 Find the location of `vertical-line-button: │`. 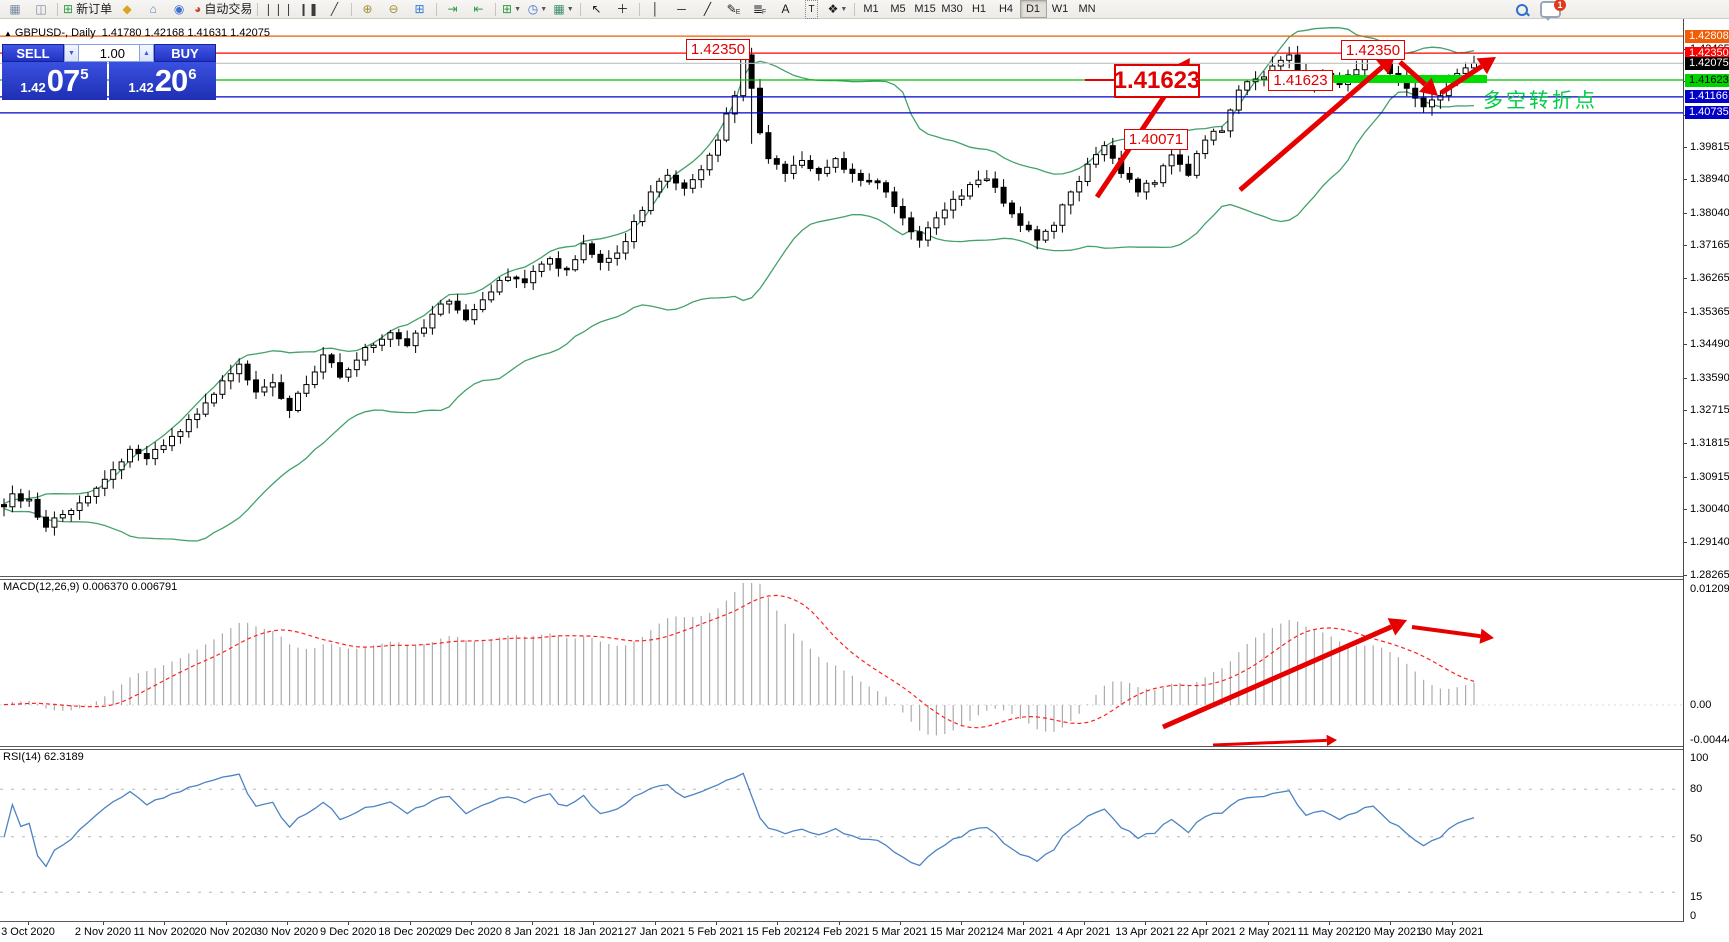

vertical-line-button: │ is located at coordinates (656, 9).